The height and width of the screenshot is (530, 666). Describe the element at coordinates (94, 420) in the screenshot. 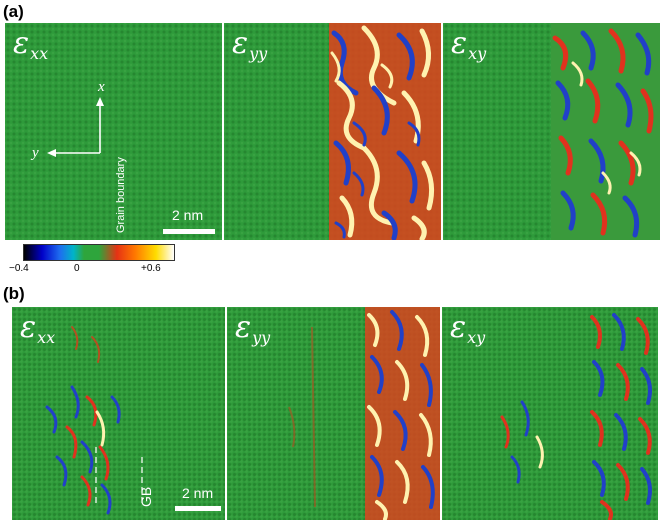

I see `strain-pattern-b-exx` at that location.